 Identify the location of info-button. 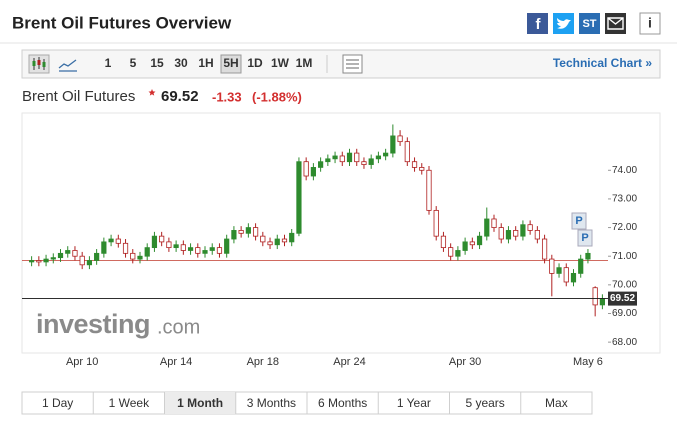
(650, 23).